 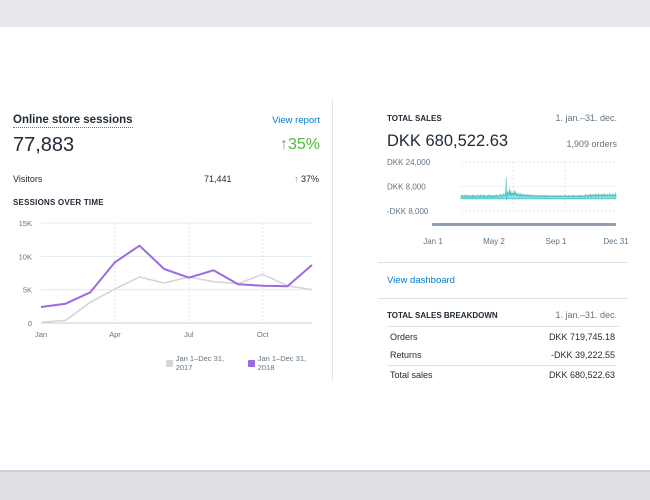 What do you see at coordinates (406, 355) in the screenshot?
I see `breakdown-row-label: Returns` at bounding box center [406, 355].